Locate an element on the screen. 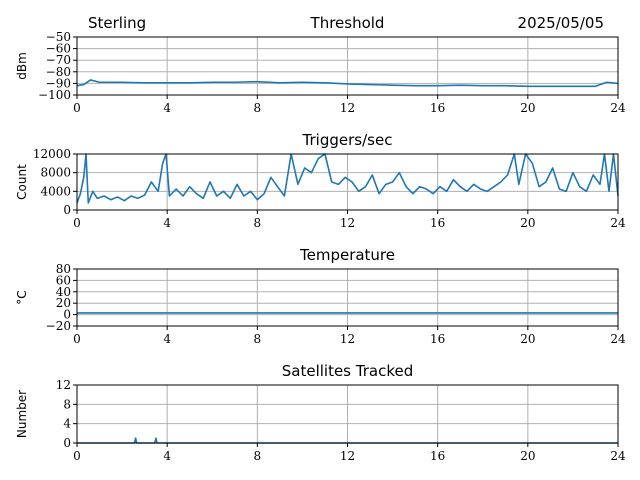  triggers-sec-y-tick-label: 0 is located at coordinates (67, 210).